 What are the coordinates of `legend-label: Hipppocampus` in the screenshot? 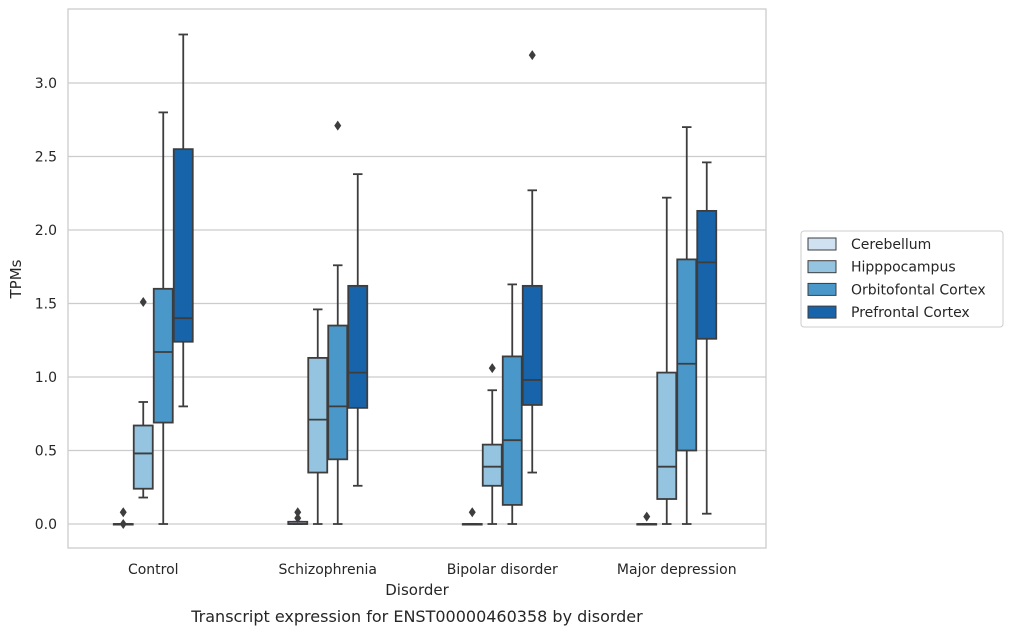 It's located at (903, 268).